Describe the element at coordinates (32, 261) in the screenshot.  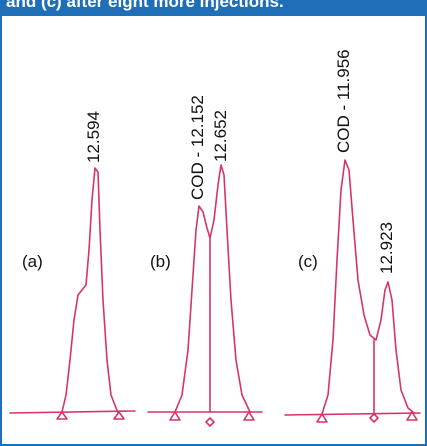
I see `panel-label-a: (a)` at that location.